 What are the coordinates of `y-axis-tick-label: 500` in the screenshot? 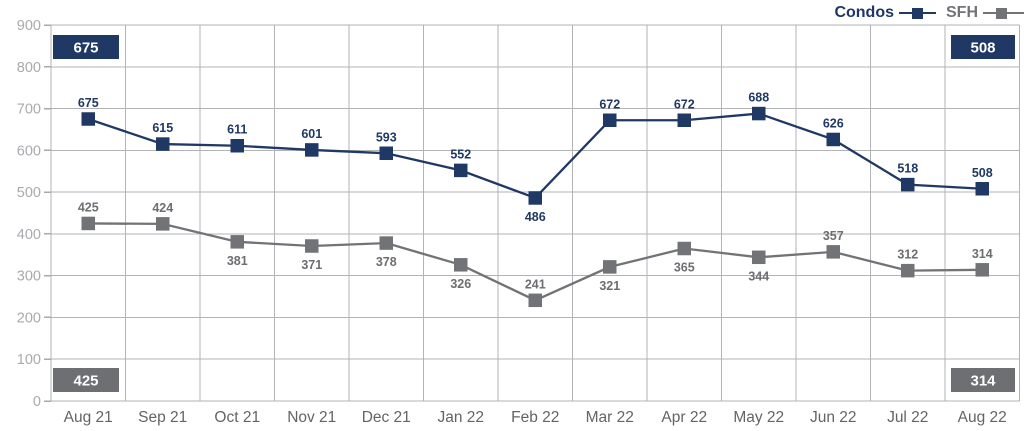 It's located at (29, 193).